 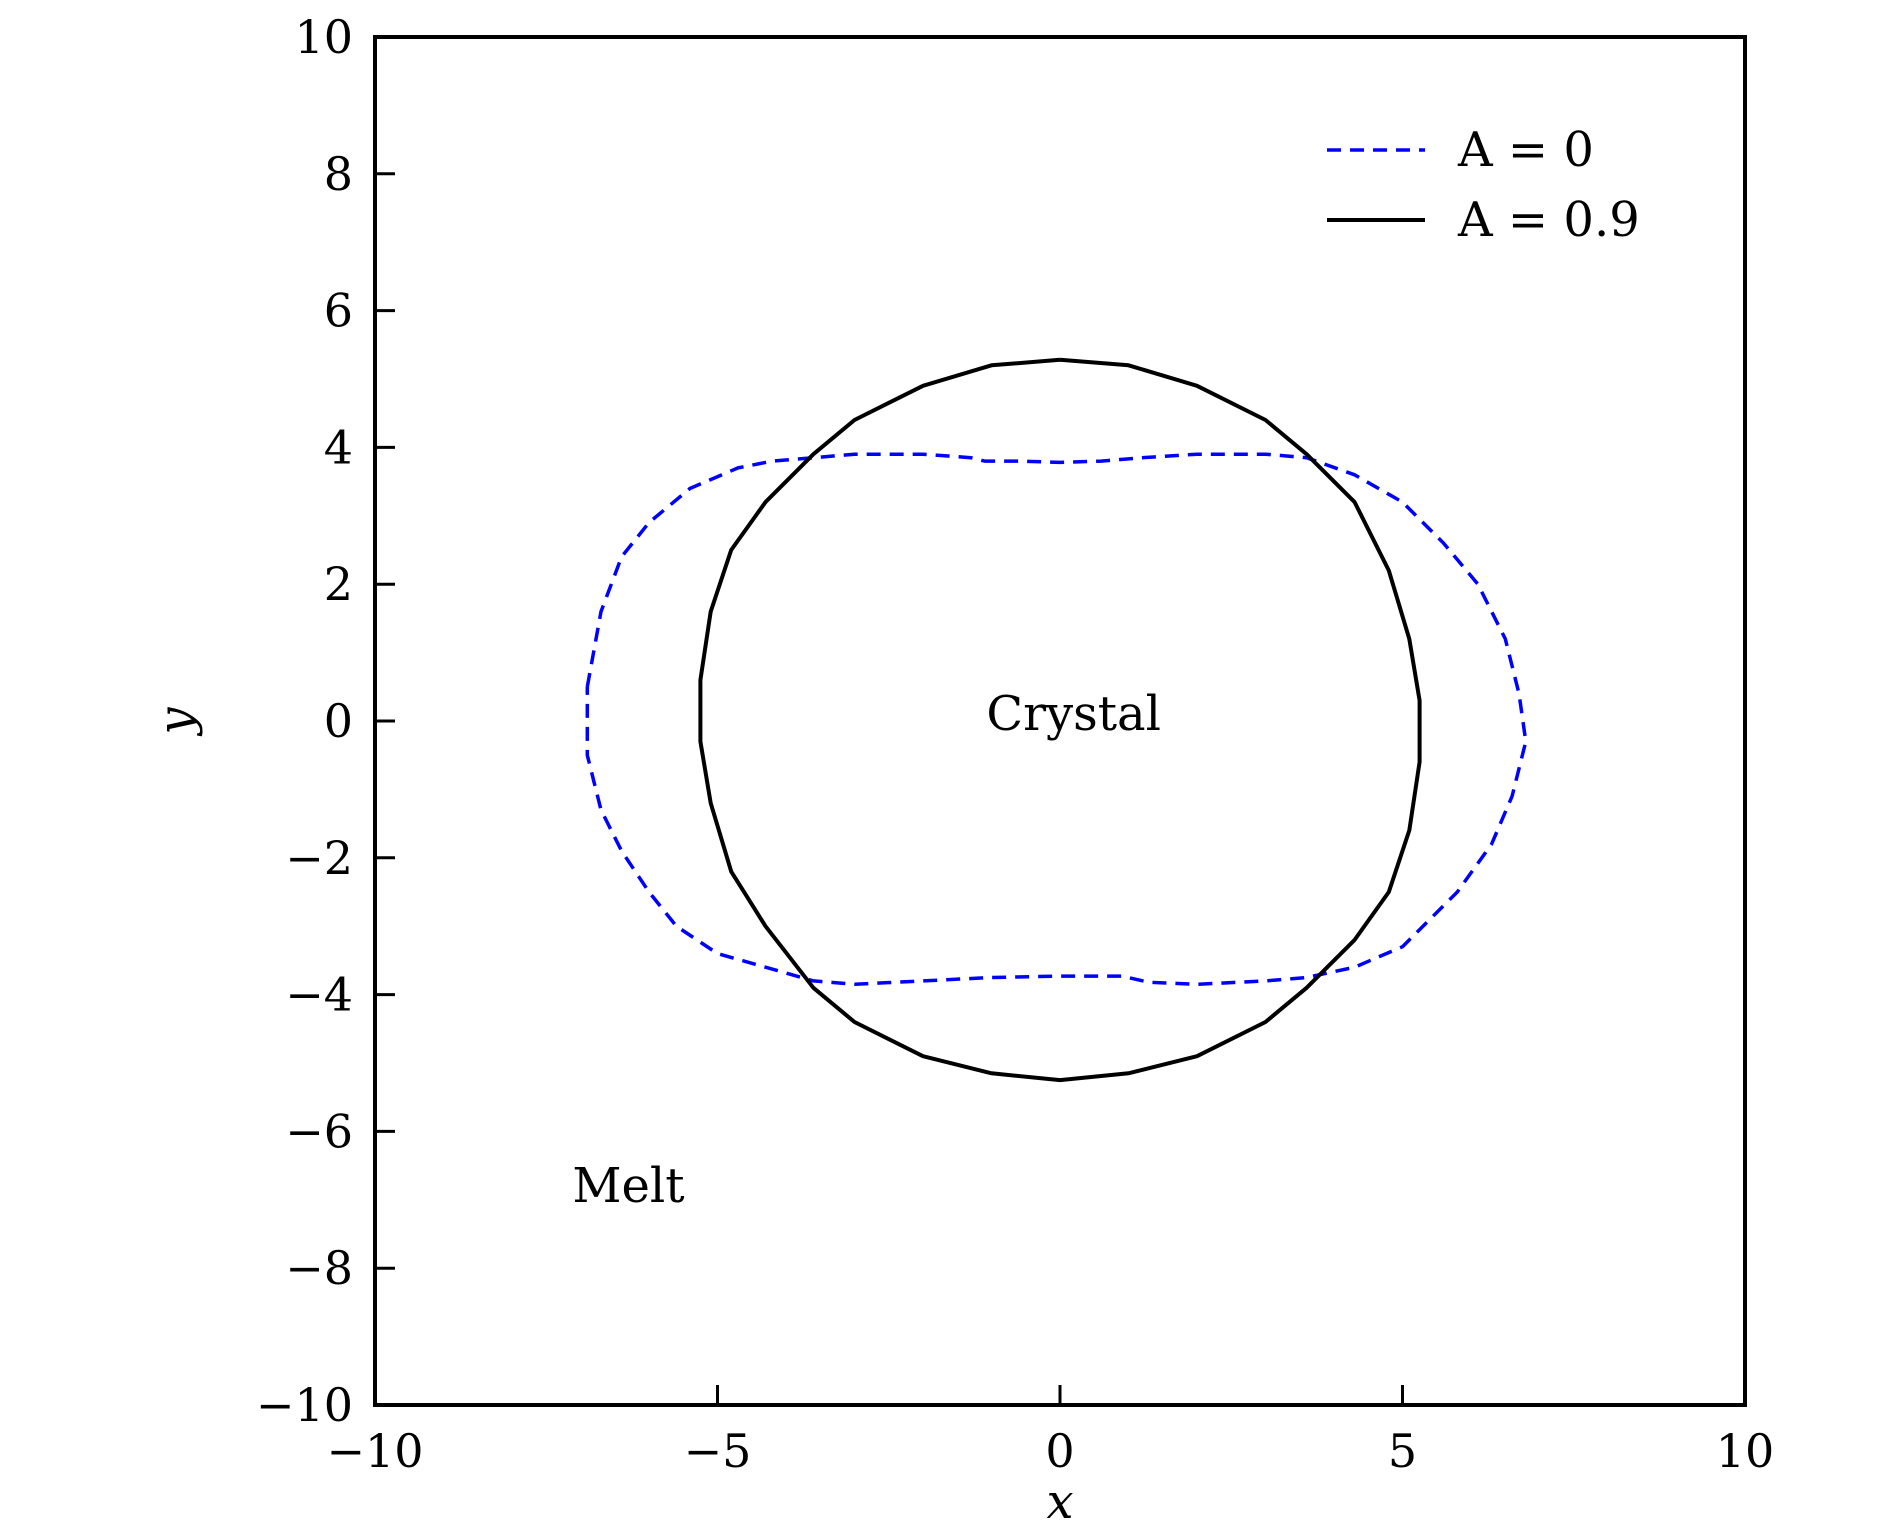 I want to click on y-tick-label: 8, so click(x=338, y=174).